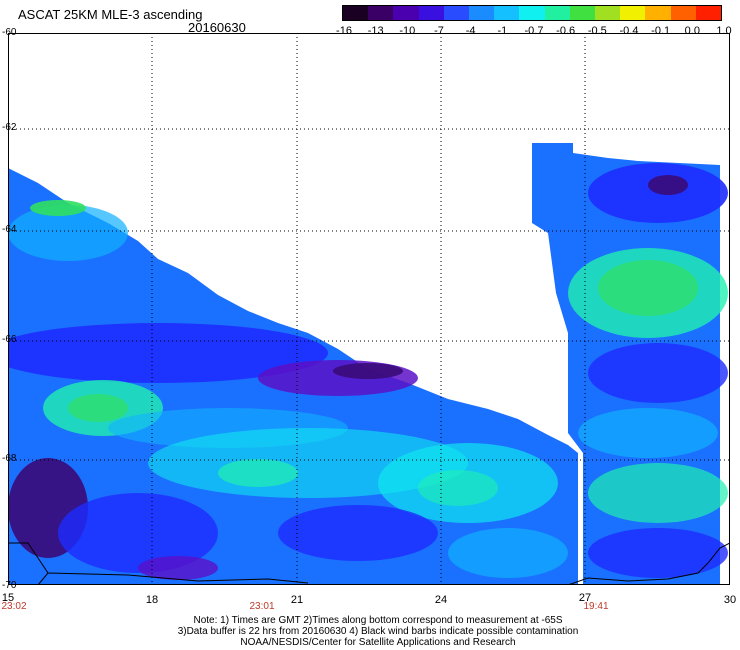 The image size is (740, 650). I want to click on lat-label: -70, so click(9, 585).